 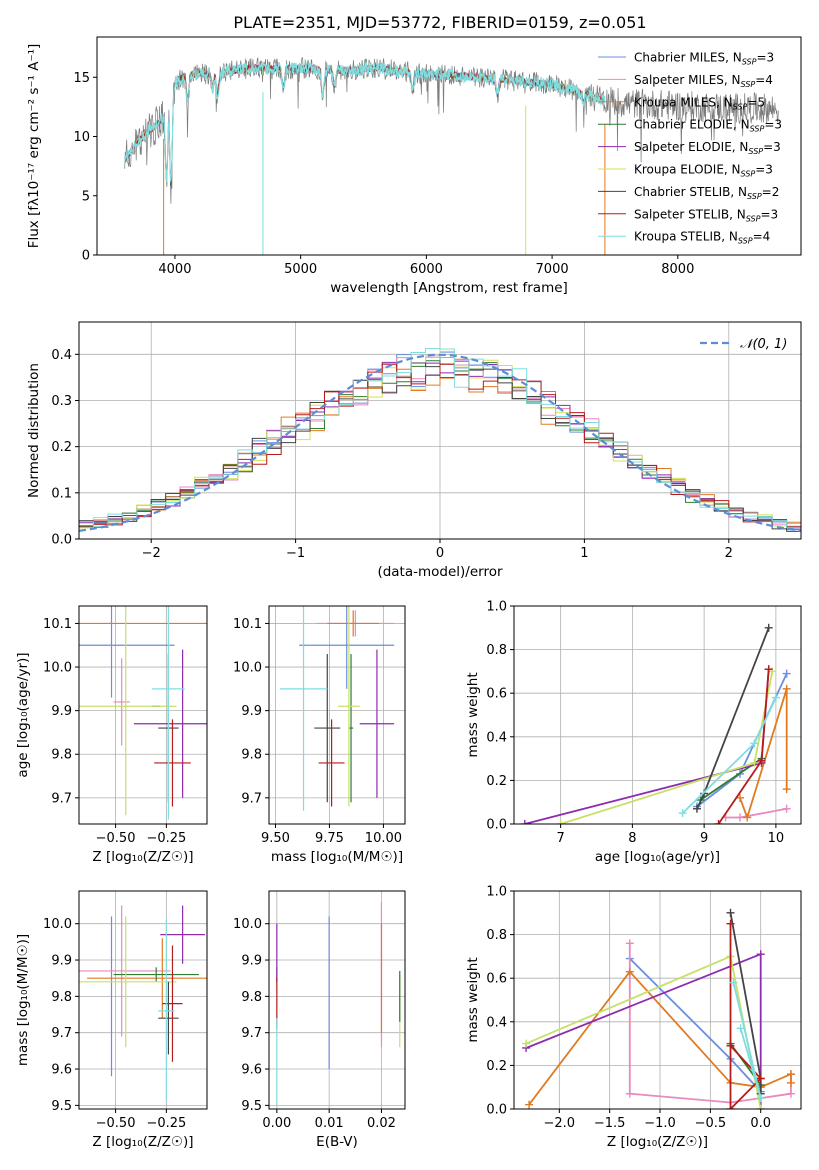 What do you see at coordinates (338, 1003) in the screenshot?
I see `mass-vs-EBV-plot-area` at bounding box center [338, 1003].